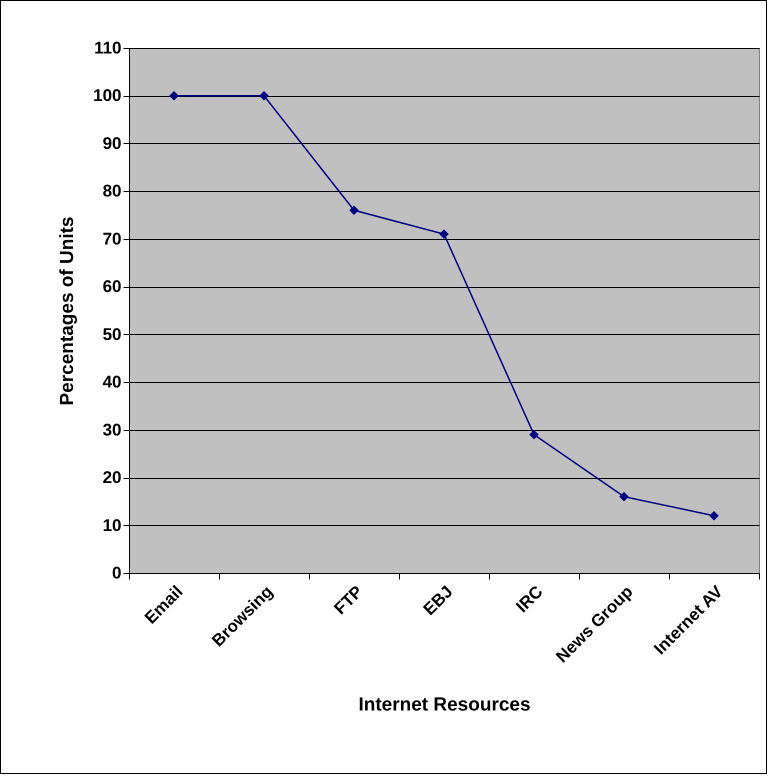 This screenshot has height=776, width=769. What do you see at coordinates (112, 334) in the screenshot?
I see `y-tick-label: 50` at bounding box center [112, 334].